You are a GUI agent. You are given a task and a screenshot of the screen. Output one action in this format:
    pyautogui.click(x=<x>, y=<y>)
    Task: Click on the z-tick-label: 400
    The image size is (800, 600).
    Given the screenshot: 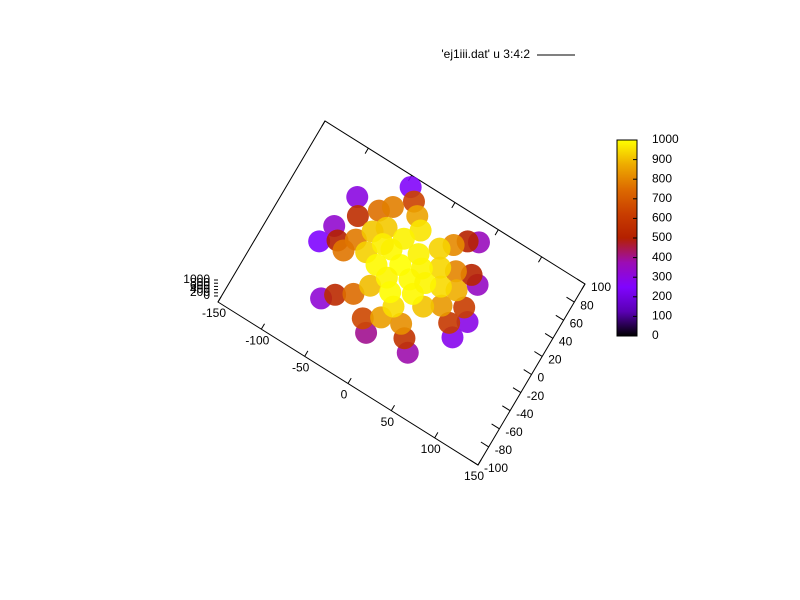 What is the action you would take?
    pyautogui.click(x=200, y=289)
    